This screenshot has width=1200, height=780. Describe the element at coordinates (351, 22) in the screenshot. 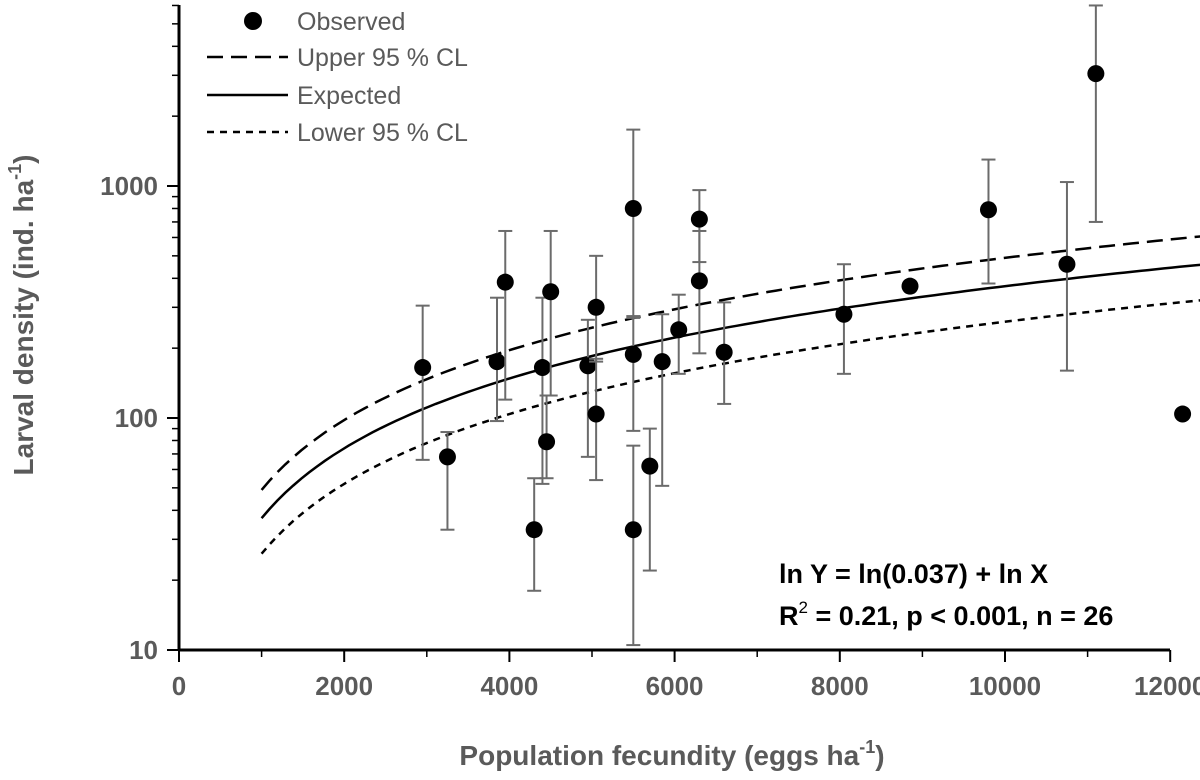

I see `legend-label-observed: Observed` at that location.